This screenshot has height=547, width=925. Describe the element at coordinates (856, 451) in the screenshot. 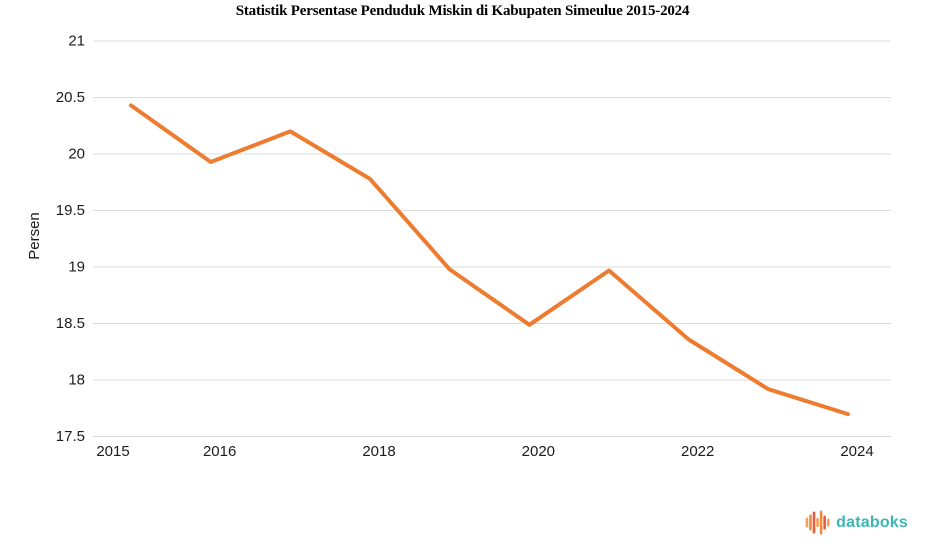

I see `x-axis-tick-label: 2024` at that location.